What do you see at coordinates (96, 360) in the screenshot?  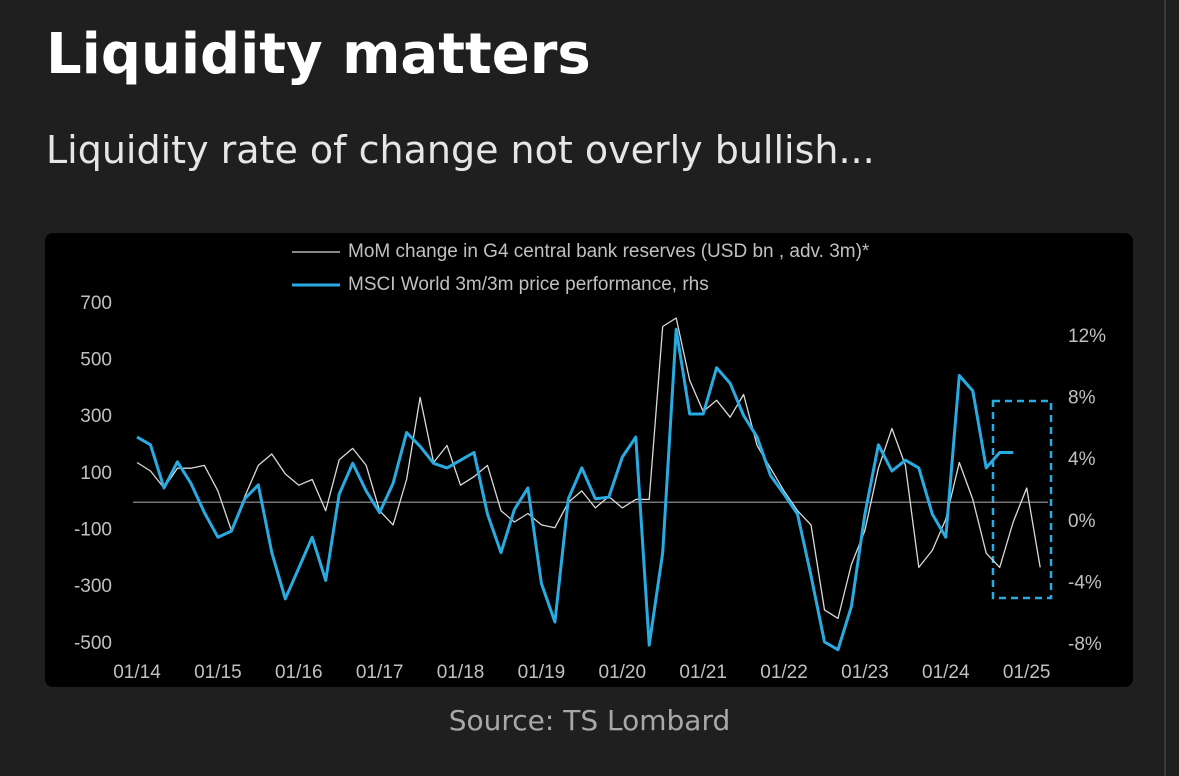 I see `y-tick-label: 500` at bounding box center [96, 360].